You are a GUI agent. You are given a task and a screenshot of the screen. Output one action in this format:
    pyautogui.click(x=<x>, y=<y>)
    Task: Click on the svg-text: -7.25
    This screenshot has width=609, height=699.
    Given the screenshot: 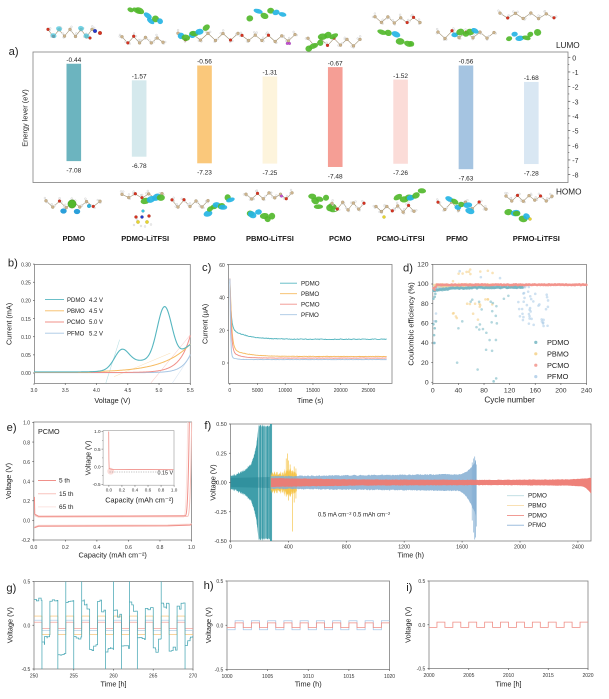 What is the action you would take?
    pyautogui.click(x=269, y=173)
    